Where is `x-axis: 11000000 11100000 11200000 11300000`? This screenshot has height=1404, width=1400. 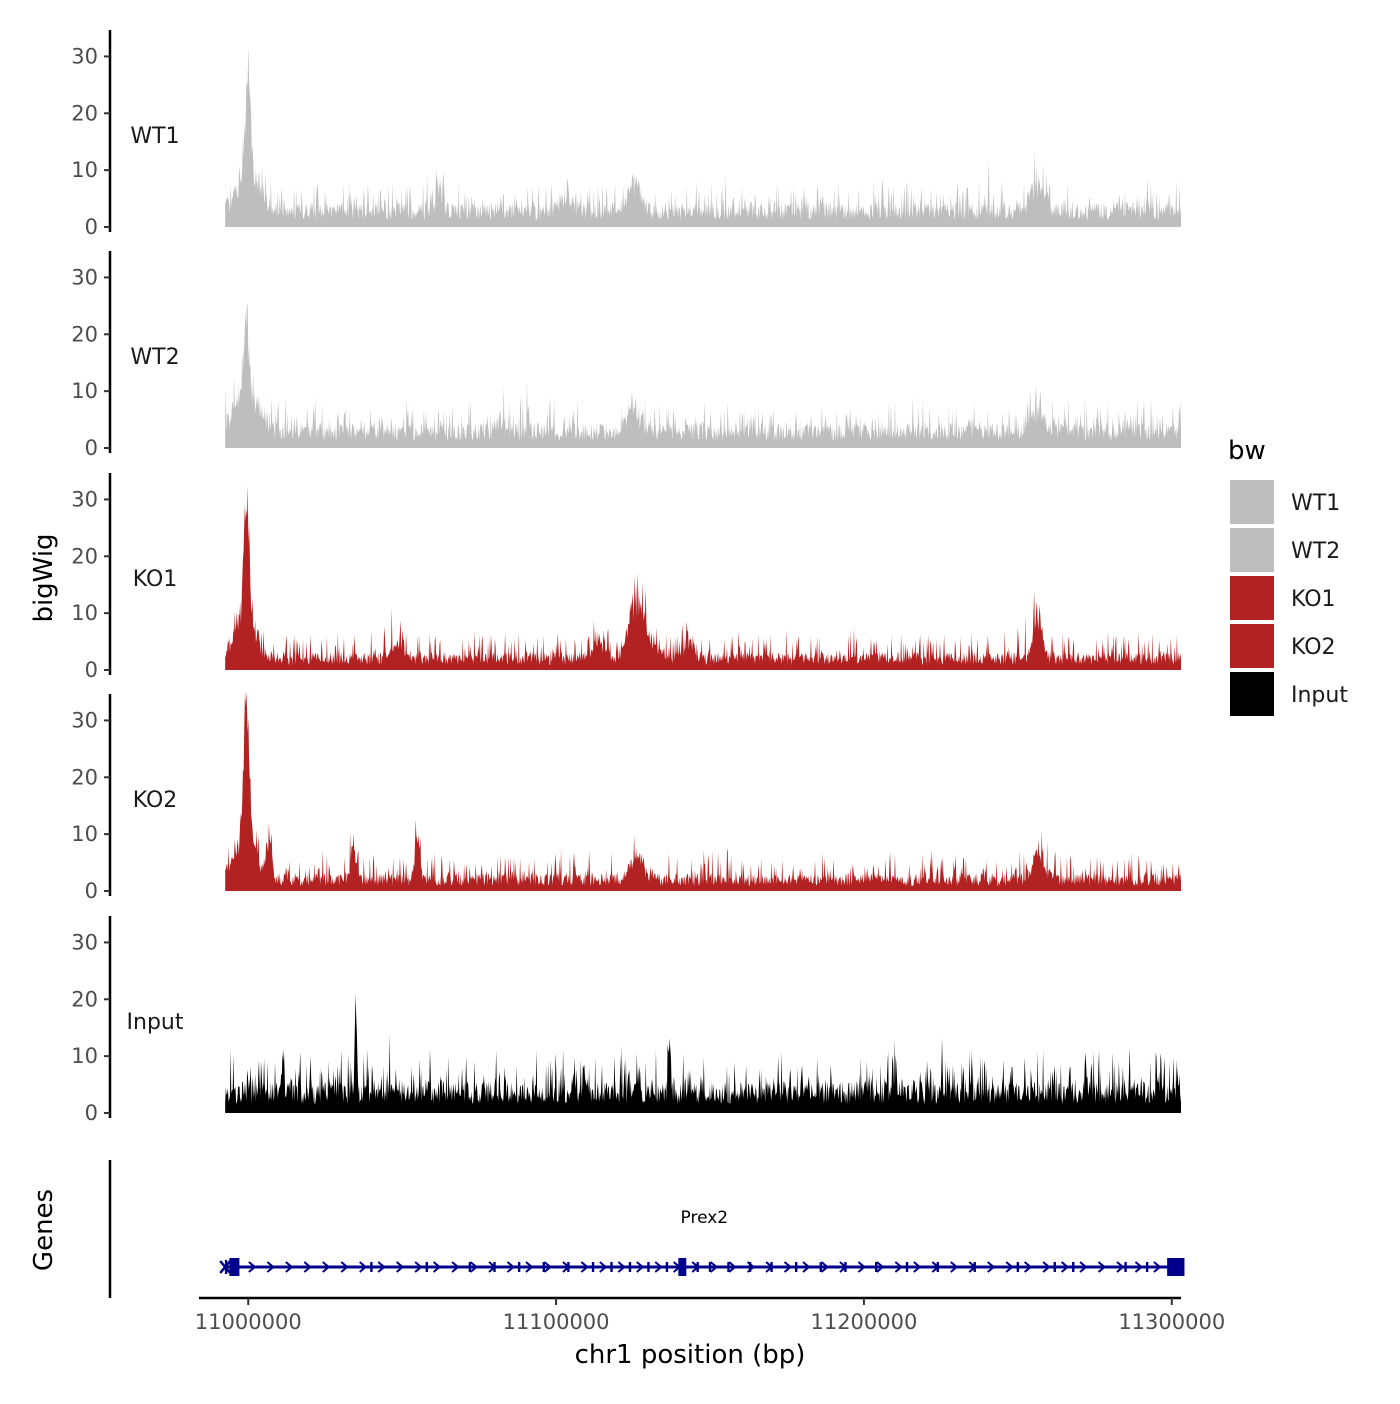 x-axis: 11000000 11100000 11200000 11300000 is located at coordinates (710, 1315).